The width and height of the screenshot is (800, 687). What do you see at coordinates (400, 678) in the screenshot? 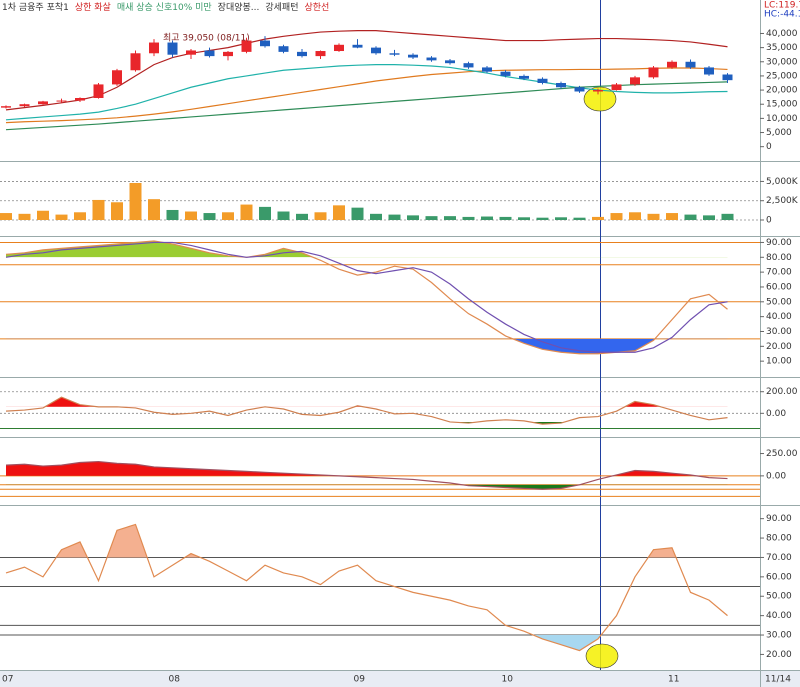
I see `x-axis-bar` at bounding box center [400, 678].